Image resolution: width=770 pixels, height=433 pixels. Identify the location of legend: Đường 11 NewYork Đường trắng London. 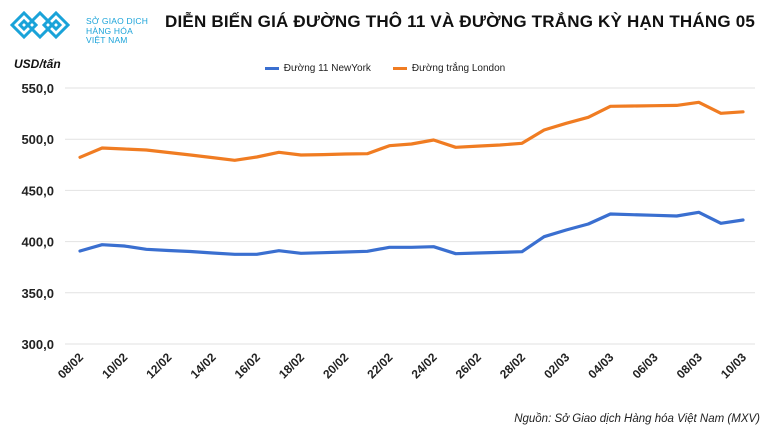
(385, 68).